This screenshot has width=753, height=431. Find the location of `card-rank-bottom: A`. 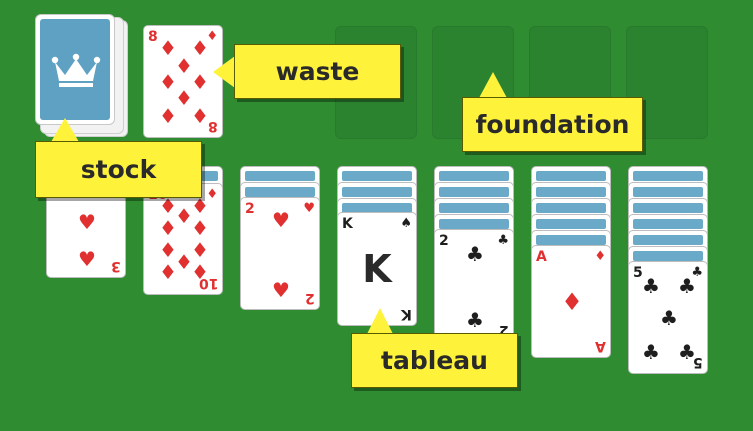

card-rank-bottom: A is located at coordinates (600, 346).